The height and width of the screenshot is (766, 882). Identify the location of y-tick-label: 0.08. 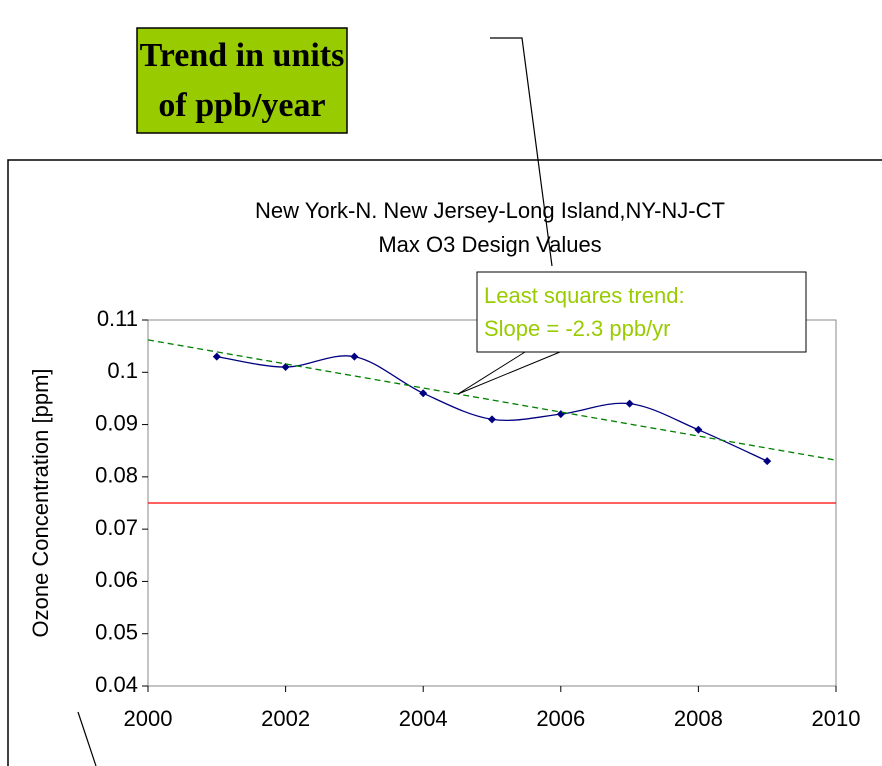
(116, 475).